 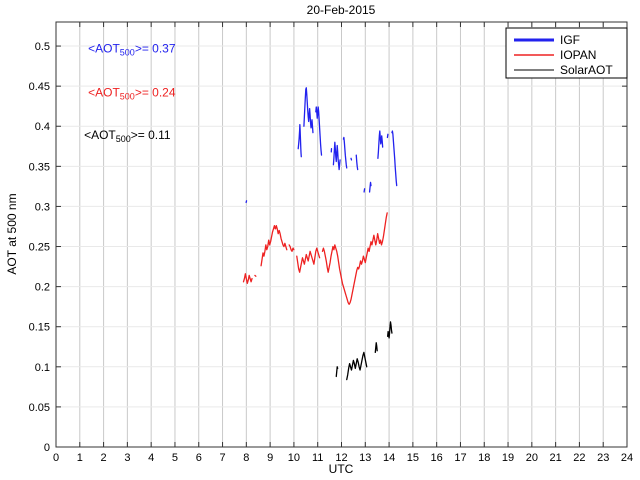 I want to click on annotation-mean-aot: <AOT500>= 0.24, so click(x=132, y=94).